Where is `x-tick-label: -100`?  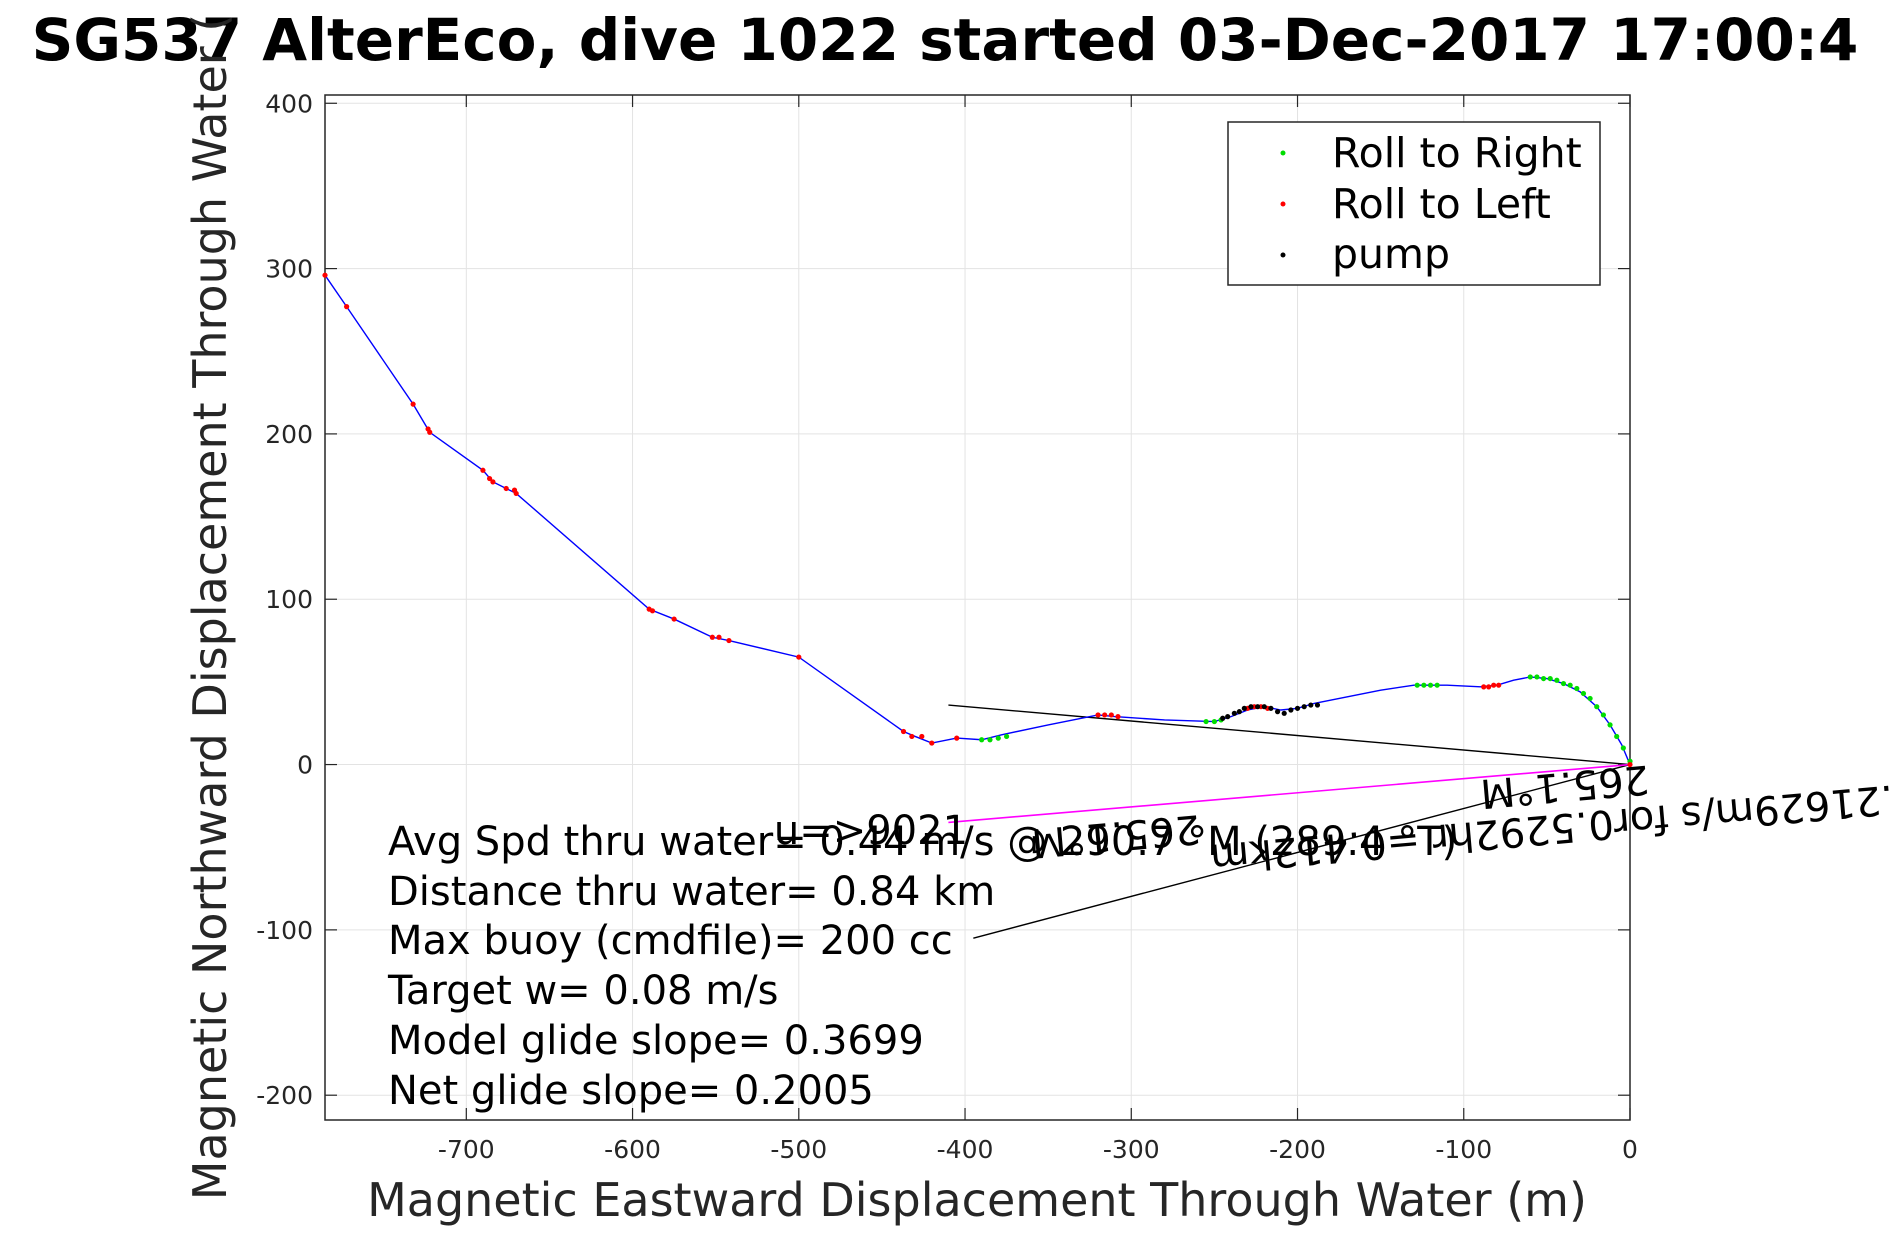 x-tick-label: -100 is located at coordinates (1463, 1149).